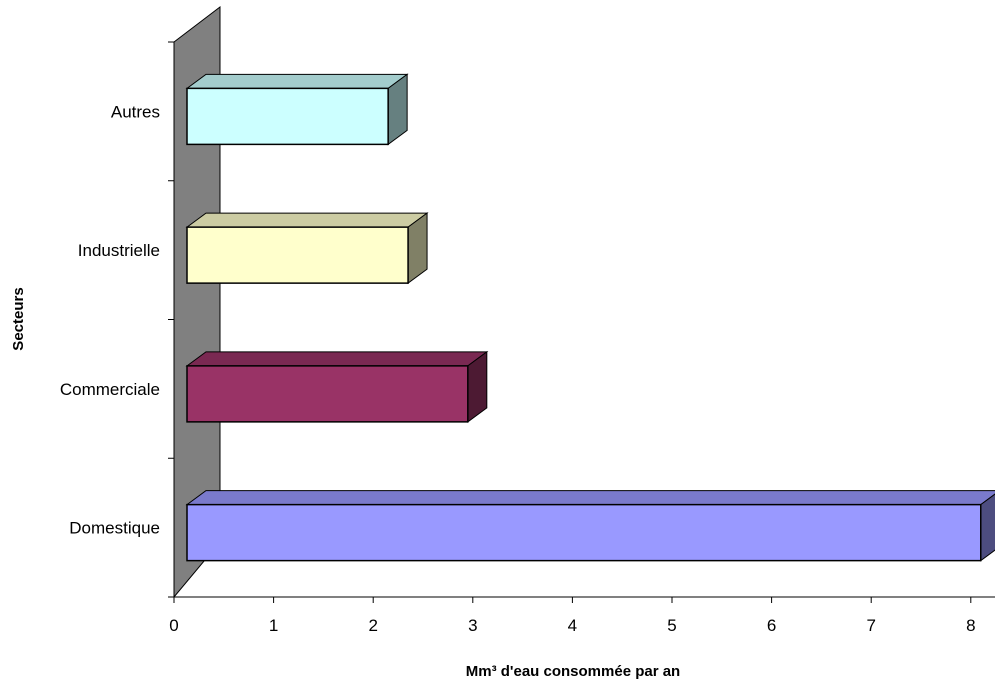 The height and width of the screenshot is (685, 995). What do you see at coordinates (173, 625) in the screenshot?
I see `x-tick-label: 0` at bounding box center [173, 625].